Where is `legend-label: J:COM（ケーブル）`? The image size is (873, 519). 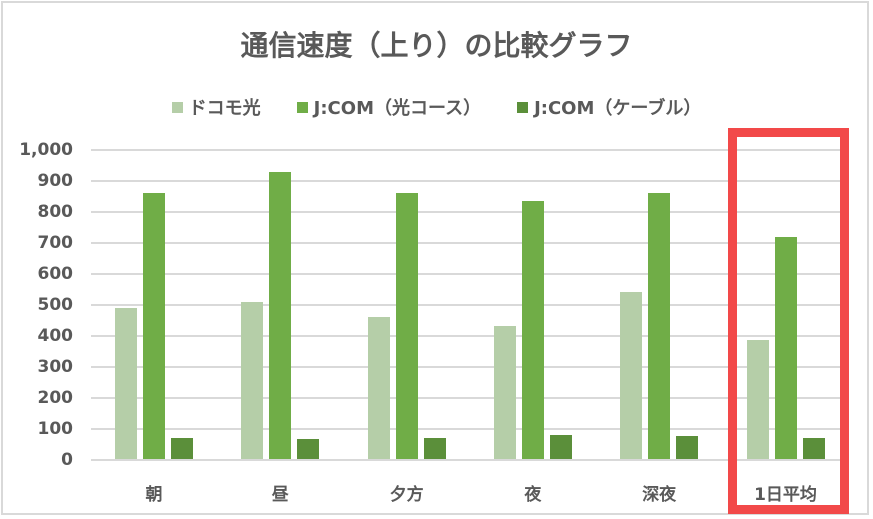
legend-label: J:COM（ケーブル） is located at coordinates (618, 108).